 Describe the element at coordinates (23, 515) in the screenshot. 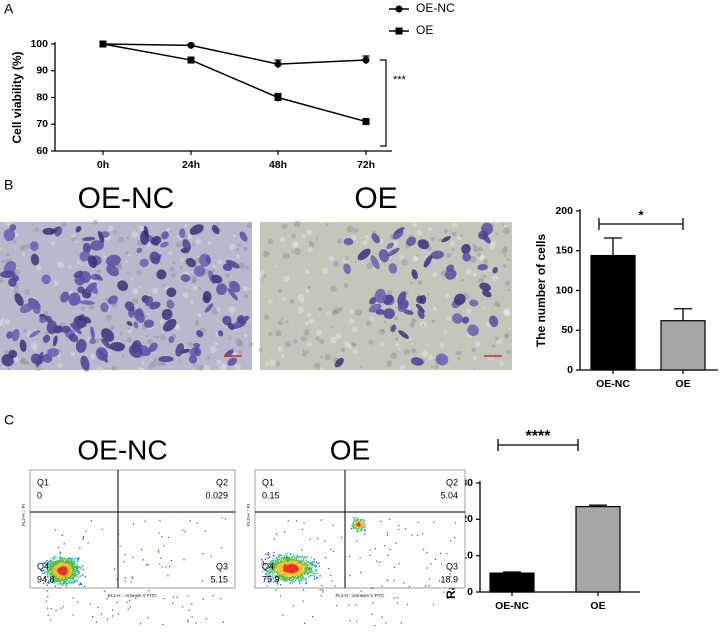

I see `flow-y-label: FL2-H :: PI` at that location.